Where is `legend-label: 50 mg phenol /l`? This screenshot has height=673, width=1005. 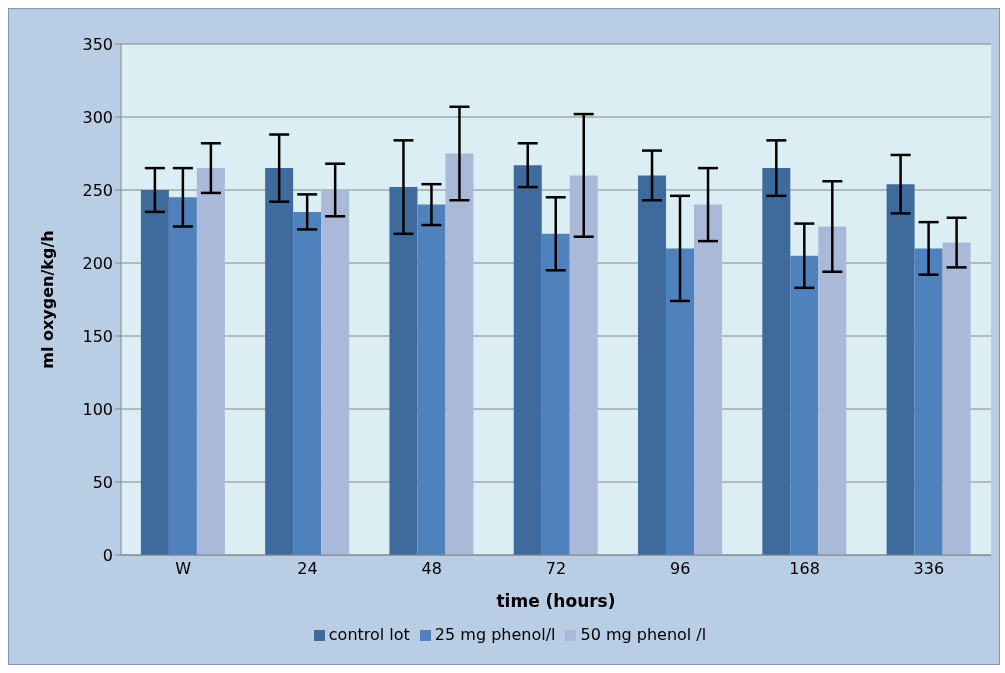 legend-label: 50 mg phenol /l is located at coordinates (643, 634).